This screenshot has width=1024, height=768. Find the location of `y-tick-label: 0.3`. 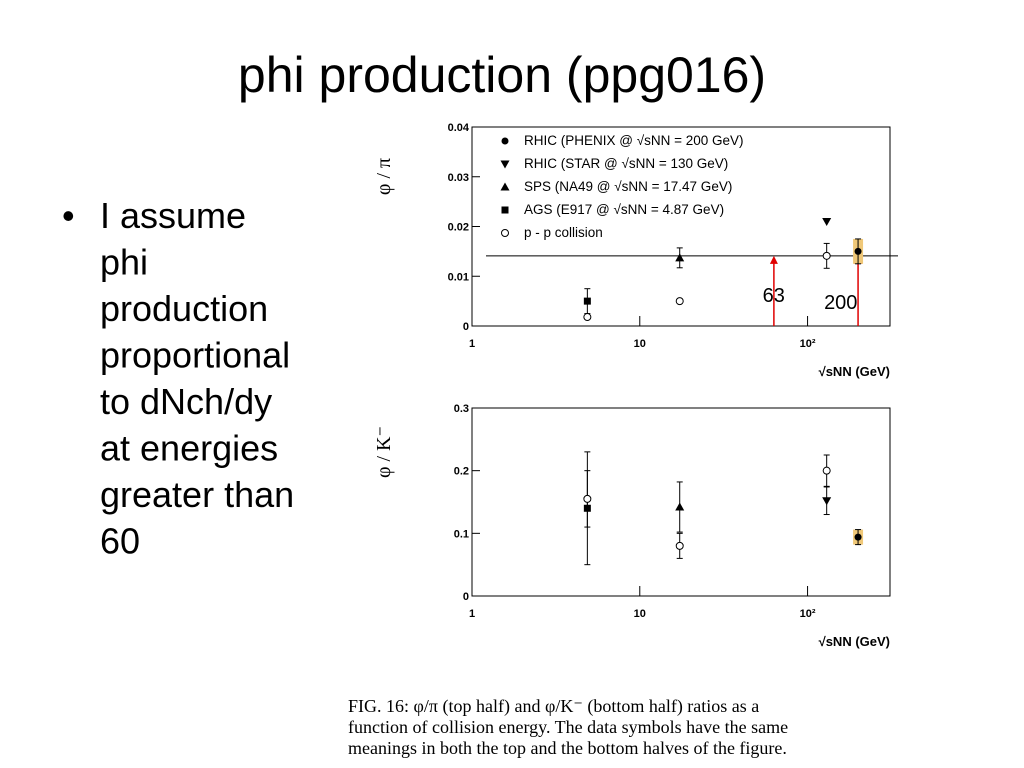

y-tick-label: 0.3 is located at coordinates (461, 409).